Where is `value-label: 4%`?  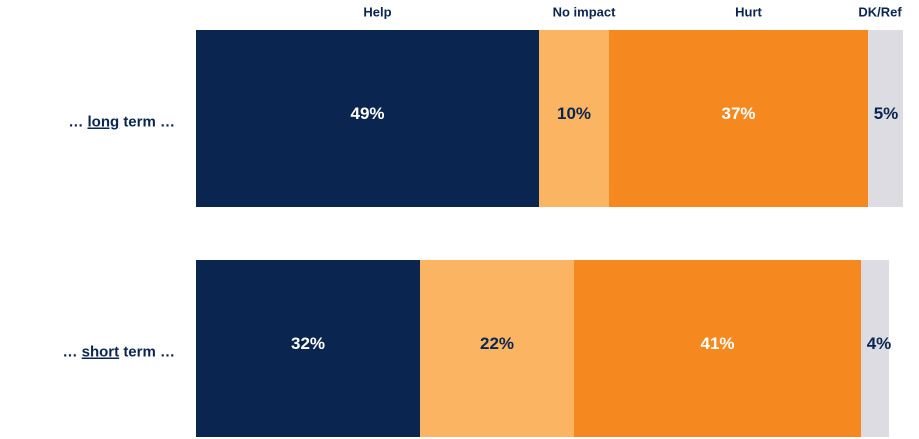 value-label: 4% is located at coordinates (879, 343).